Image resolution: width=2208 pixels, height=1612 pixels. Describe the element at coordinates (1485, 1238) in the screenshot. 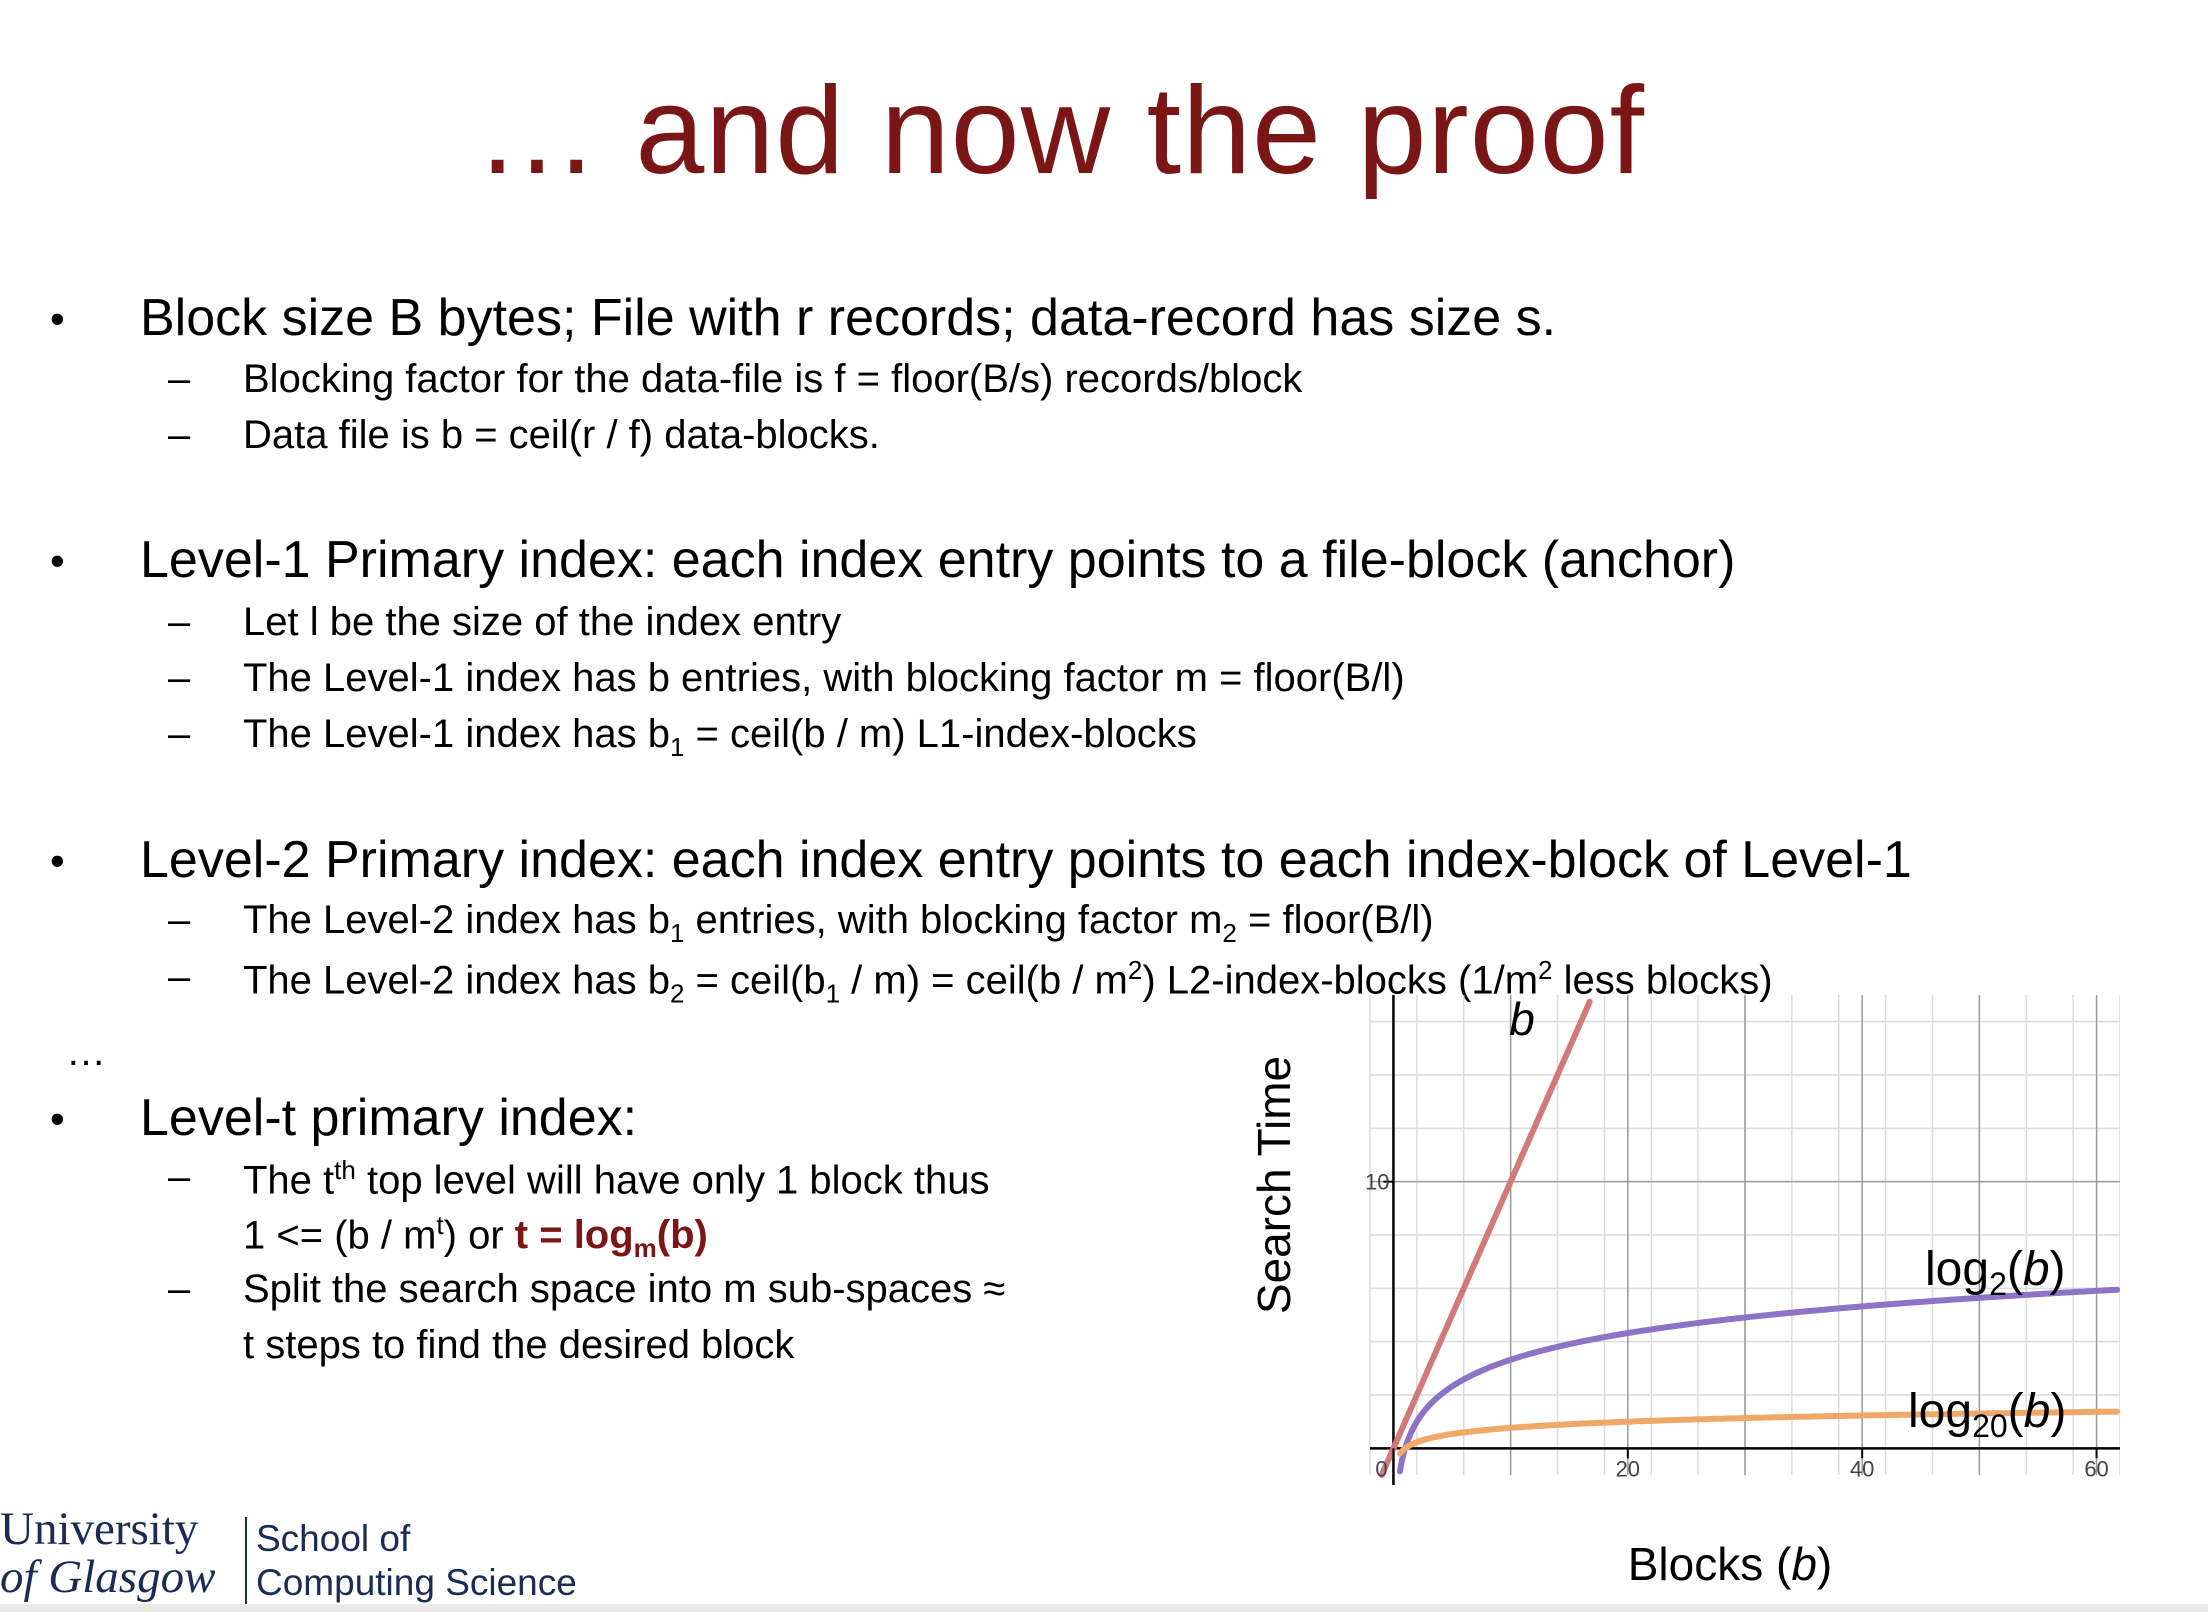

I see `series-line-linear` at that location.